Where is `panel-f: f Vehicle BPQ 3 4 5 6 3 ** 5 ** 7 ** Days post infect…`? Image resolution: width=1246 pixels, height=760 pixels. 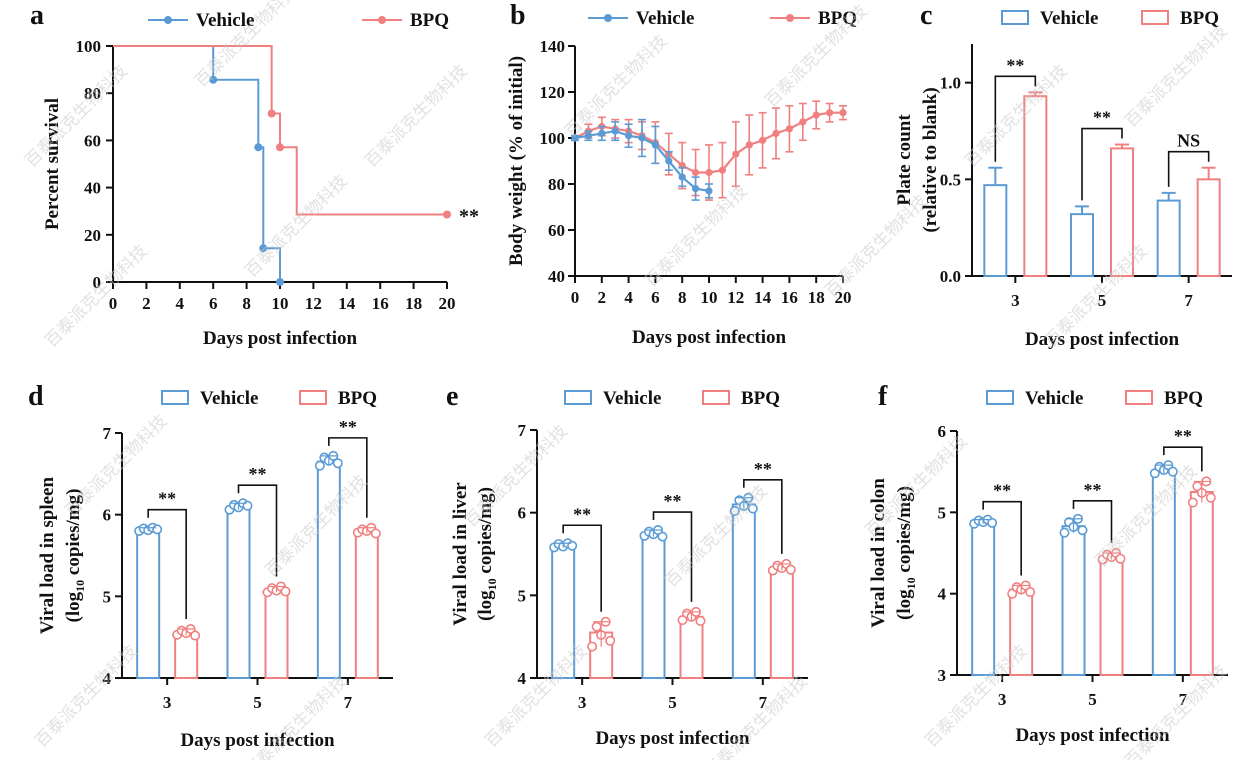 panel-f: f Vehicle BPQ 3 4 5 6 3 ** 5 ** 7 ** Days post infect… is located at coordinates (1048, 563).